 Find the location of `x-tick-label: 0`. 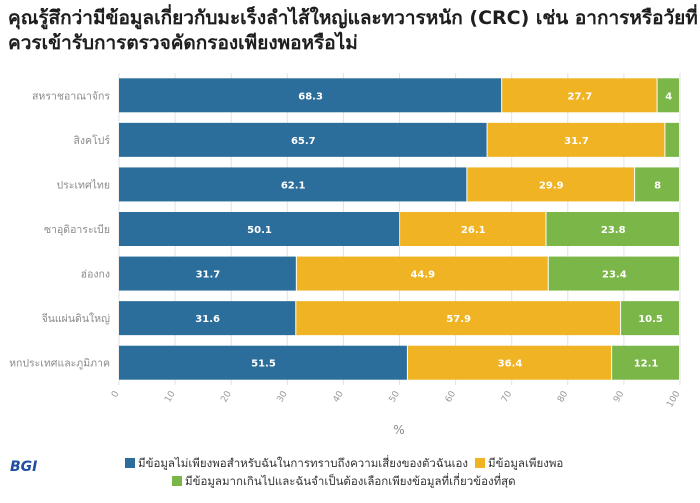

x-tick-label: 0 is located at coordinates (116, 394).